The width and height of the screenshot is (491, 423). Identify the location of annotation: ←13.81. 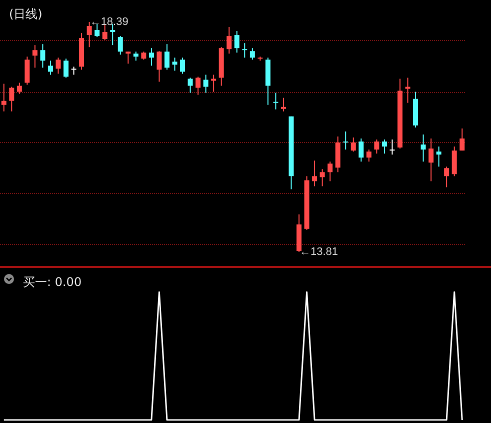
(319, 252).